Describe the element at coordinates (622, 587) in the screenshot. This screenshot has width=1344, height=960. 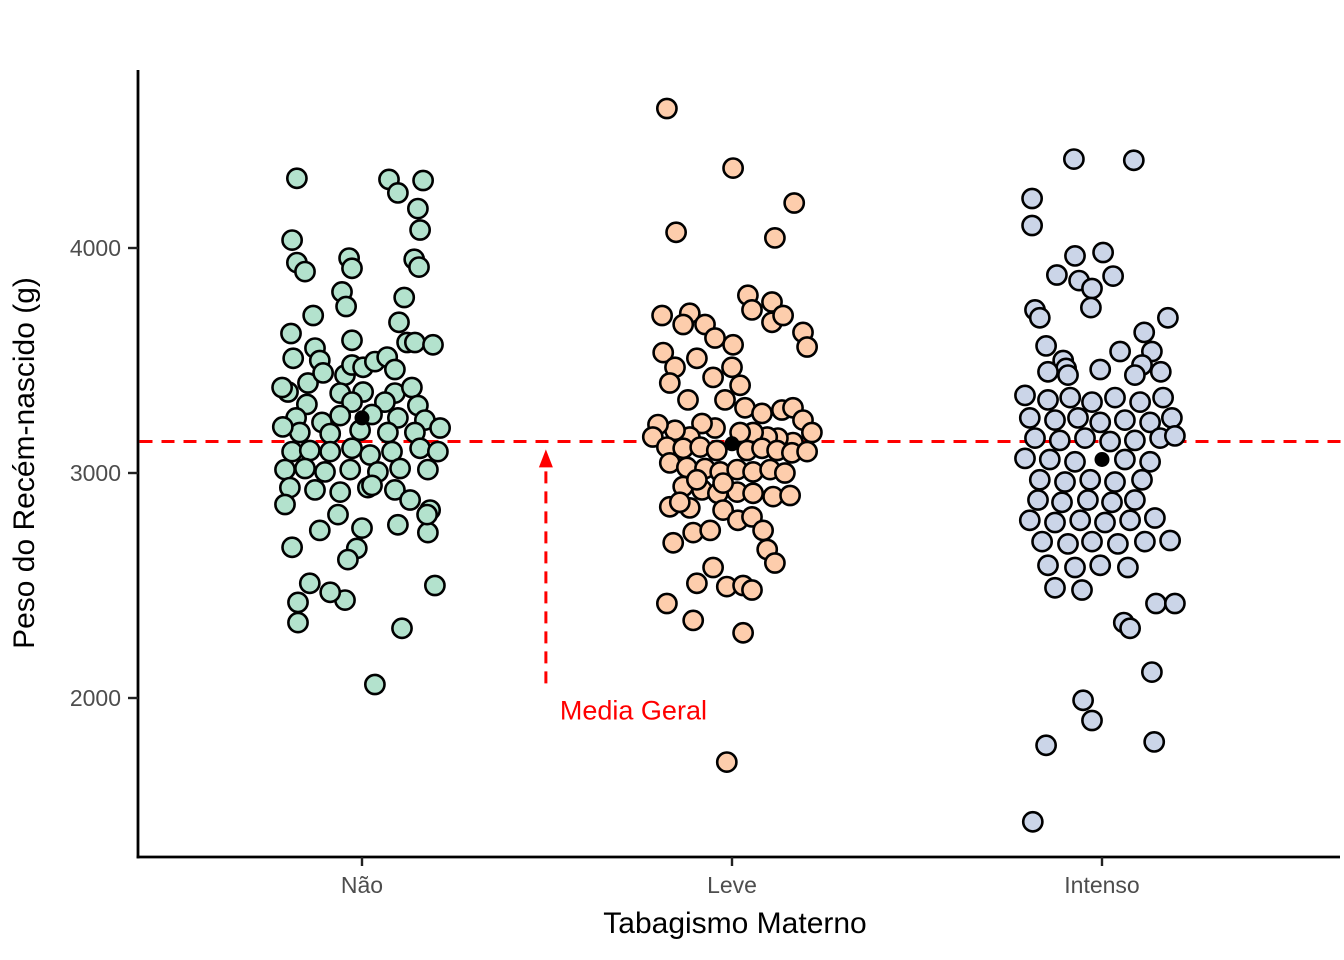
I see `mean-annotation: Media Geral` at that location.